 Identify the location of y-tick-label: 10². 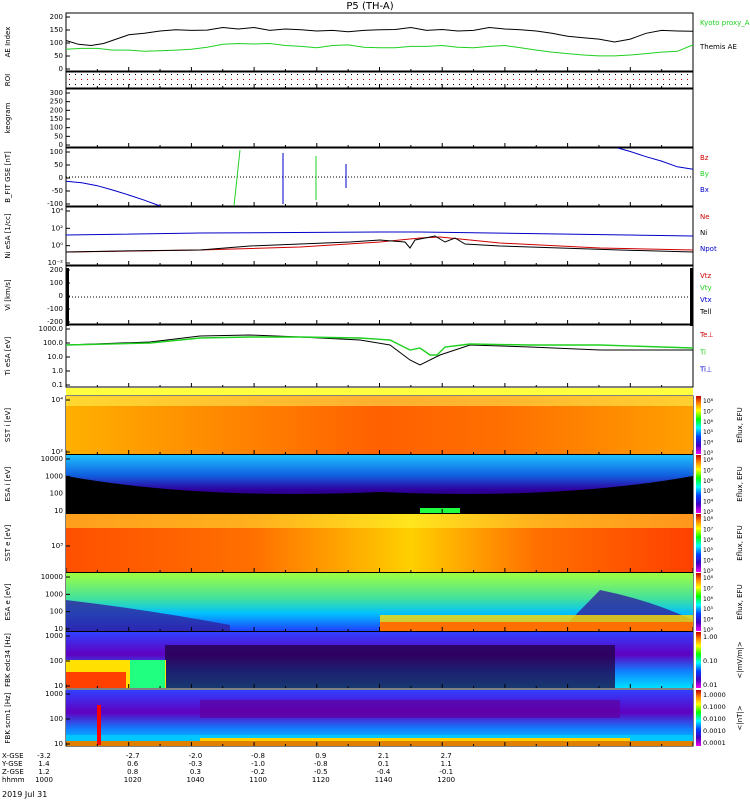
(57, 452).